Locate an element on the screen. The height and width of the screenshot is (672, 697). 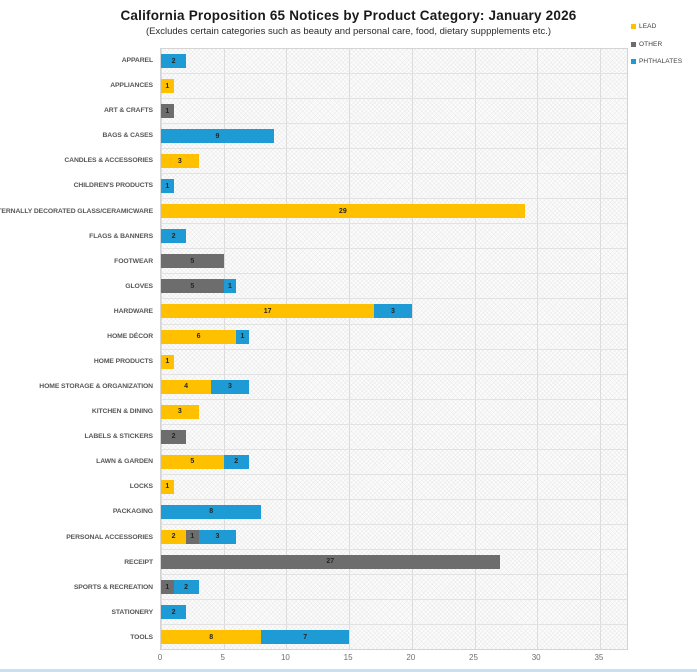
bar-value-label: 29 is located at coordinates (342, 211).